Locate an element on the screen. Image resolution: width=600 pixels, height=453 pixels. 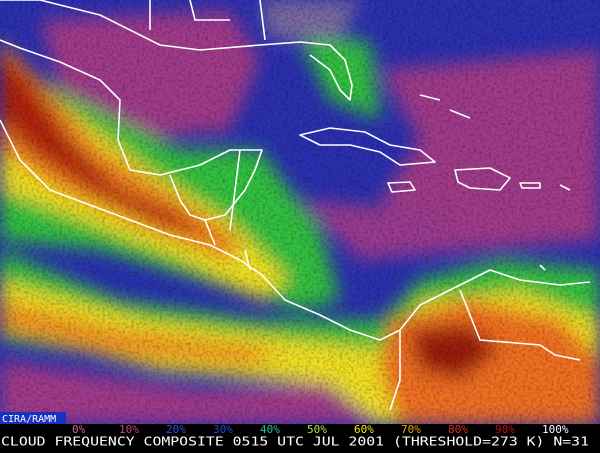
legend-strip is located at coordinates (300, 430).